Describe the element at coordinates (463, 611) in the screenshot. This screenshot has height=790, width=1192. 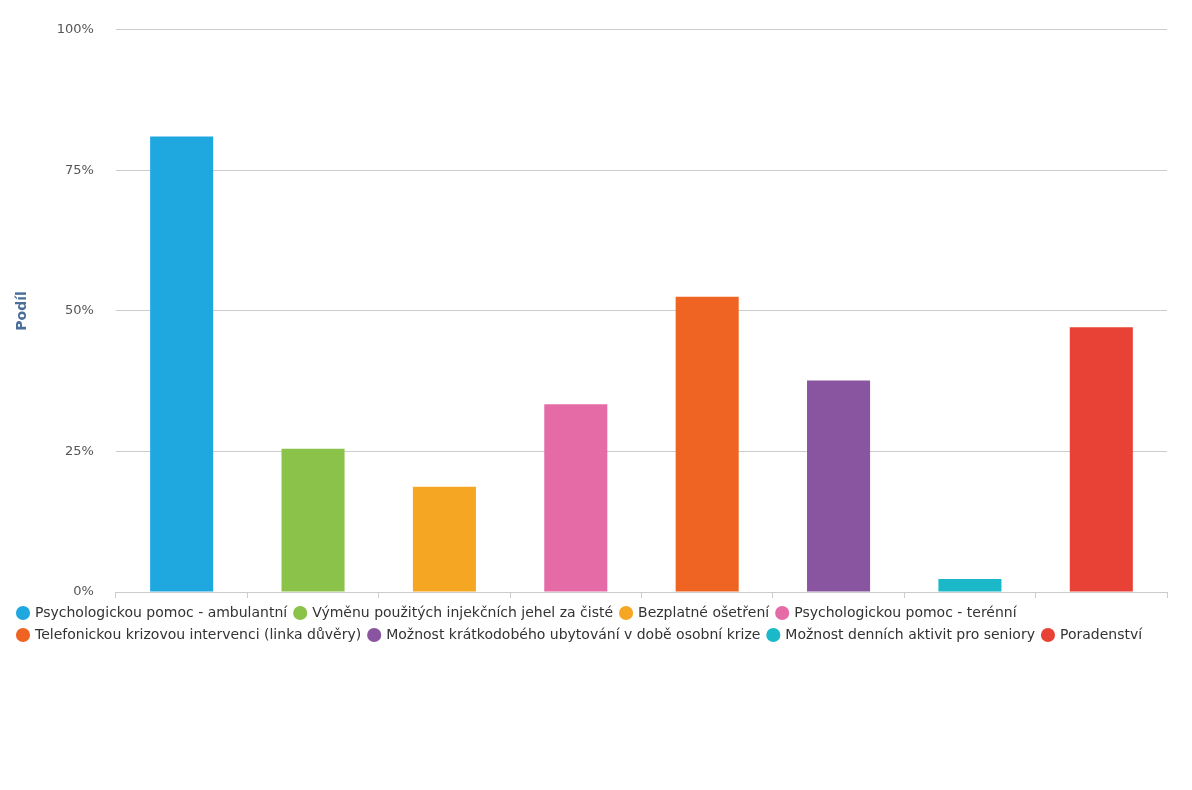
I see `legend-label: Výměnu použitých injekčních jehel za čisté` at that location.